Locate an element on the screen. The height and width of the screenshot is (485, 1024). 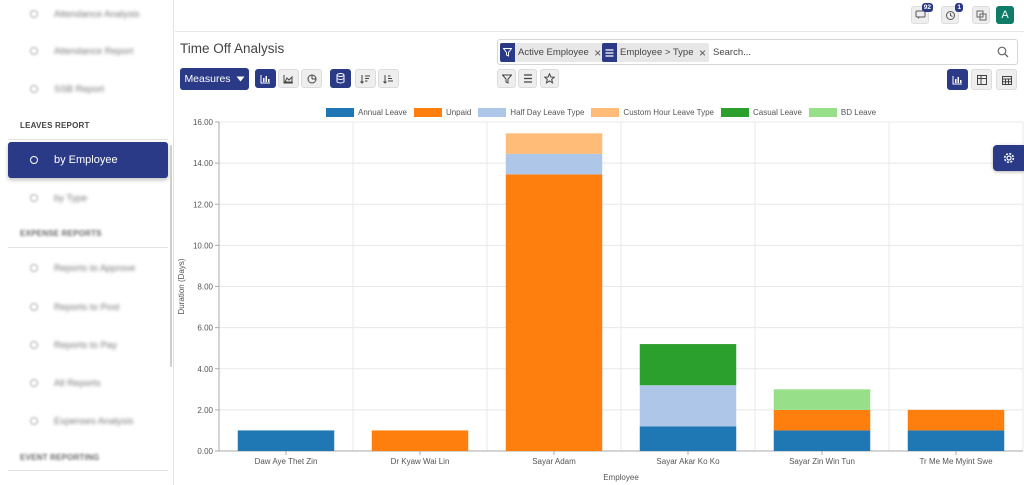
sidebar-item-attendance-analysis: Attendance Analysis is located at coordinates (88, 15).